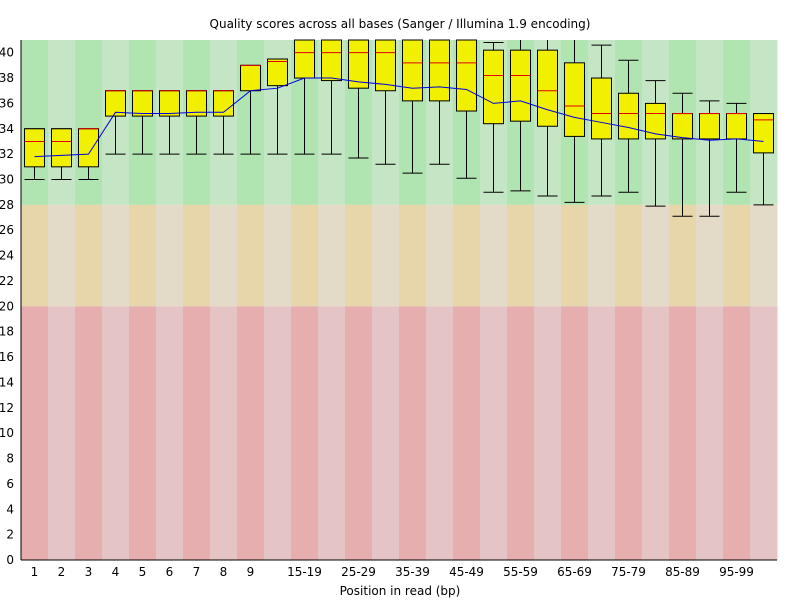  Describe the element at coordinates (358, 572) in the screenshot. I see `x-tick-label: 25-29` at that location.